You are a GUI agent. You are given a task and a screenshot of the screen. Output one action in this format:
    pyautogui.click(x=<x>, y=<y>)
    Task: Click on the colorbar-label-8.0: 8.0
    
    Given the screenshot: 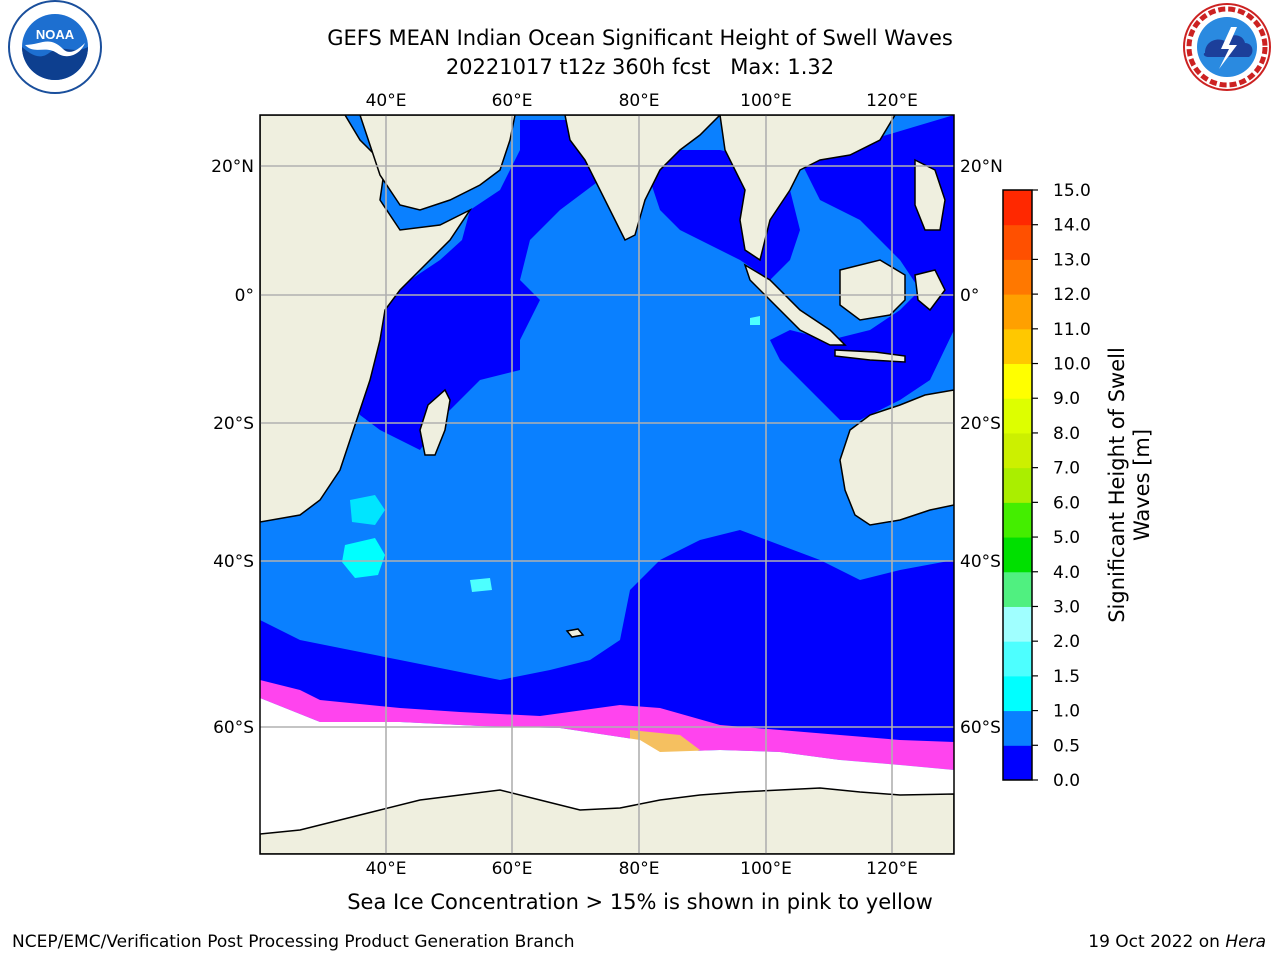 What is the action you would take?
    pyautogui.click(x=1066, y=434)
    